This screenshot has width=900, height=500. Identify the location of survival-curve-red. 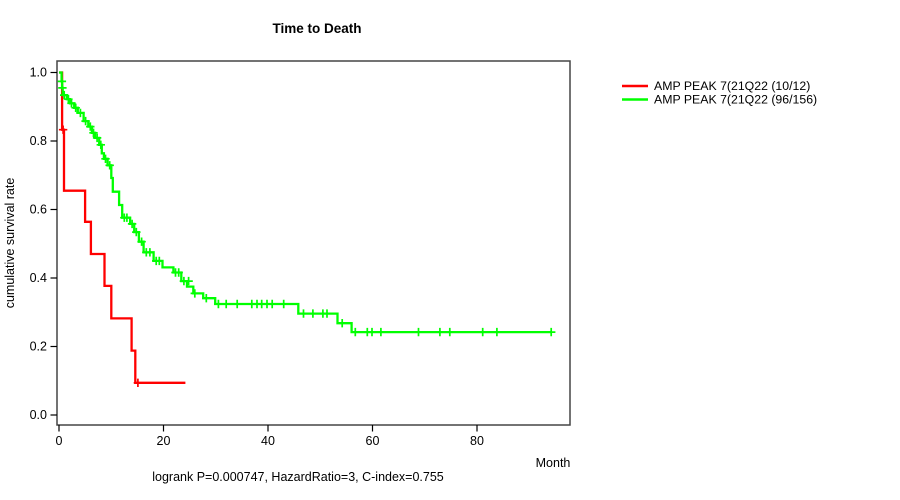
(122, 227).